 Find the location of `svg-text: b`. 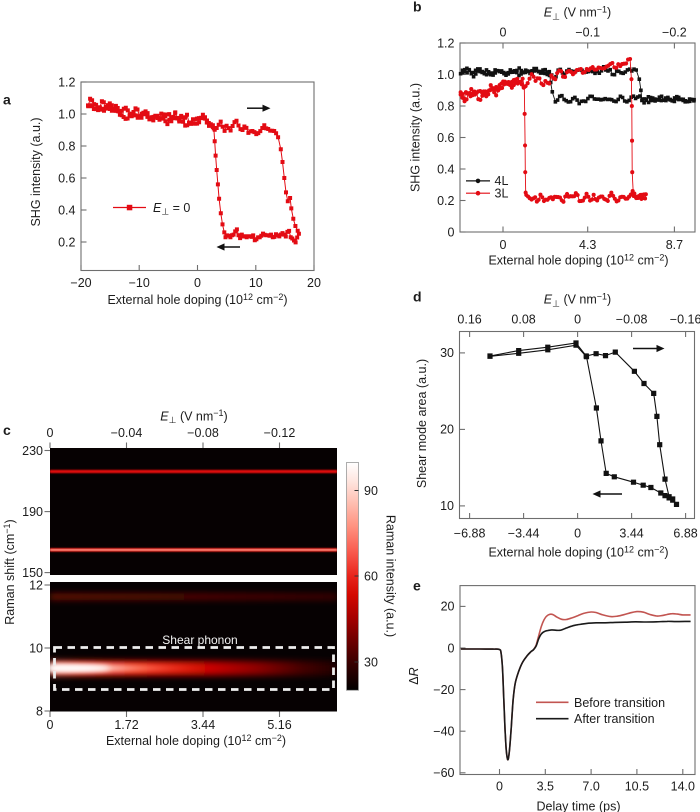

svg-text: b is located at coordinates (417, 7).